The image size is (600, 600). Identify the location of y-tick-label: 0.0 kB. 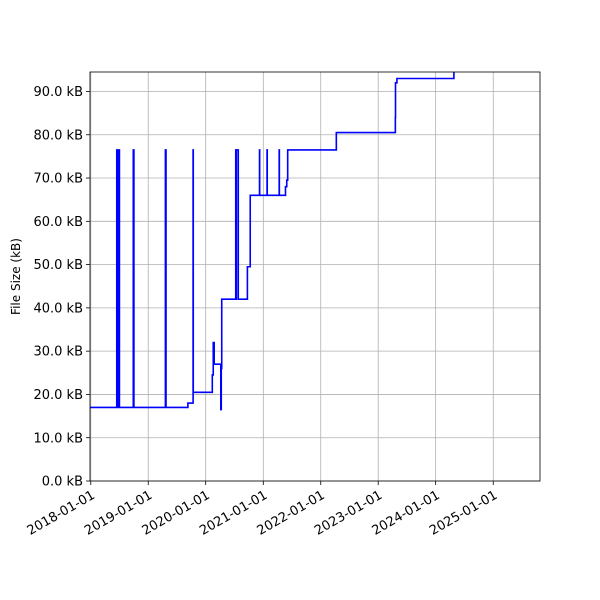
(62, 482).